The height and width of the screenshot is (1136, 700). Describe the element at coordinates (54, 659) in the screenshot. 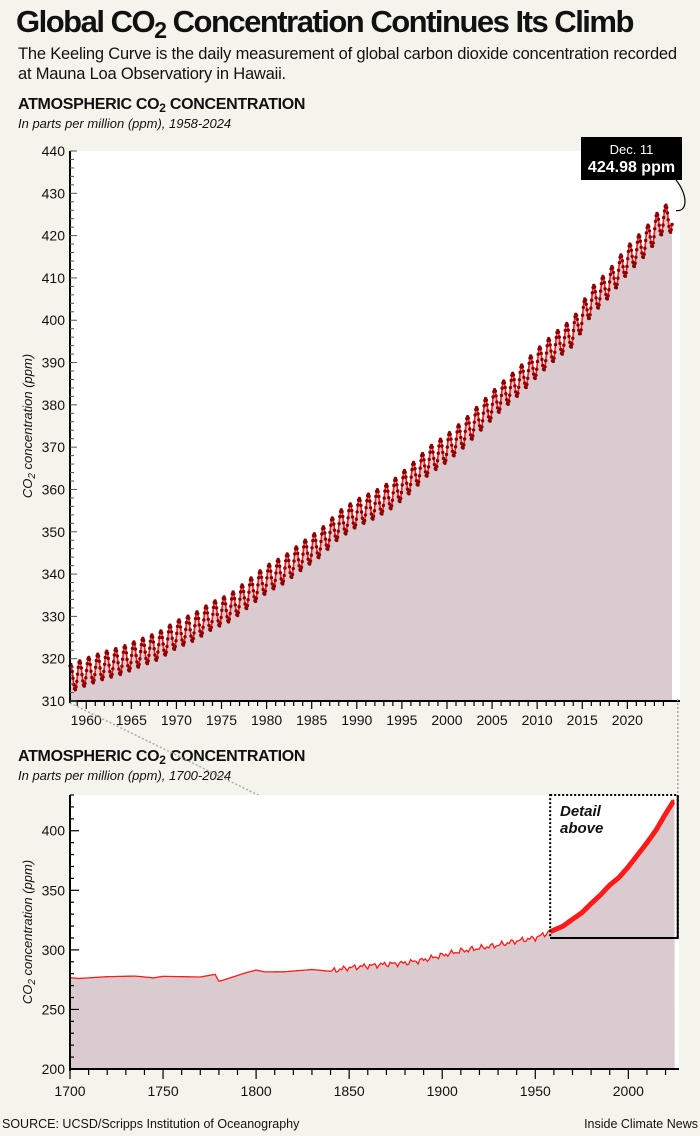

I see `top-y-tick-label: 320` at that location.